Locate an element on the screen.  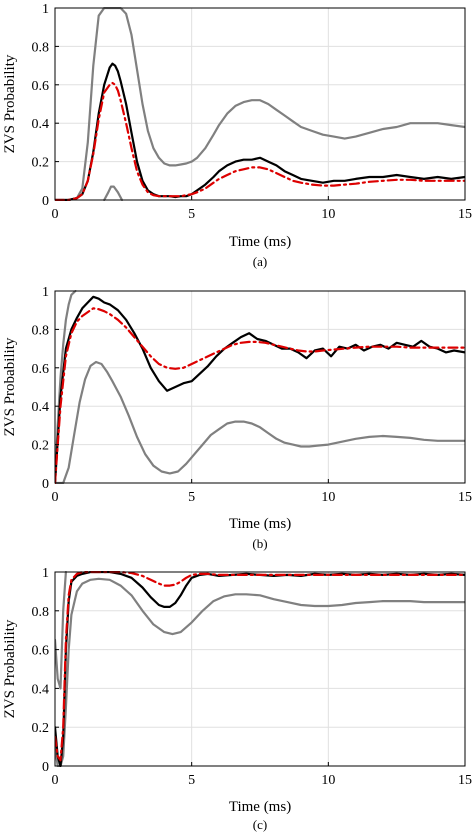
x-axis-label-a: Time (ms) is located at coordinates (260, 242).